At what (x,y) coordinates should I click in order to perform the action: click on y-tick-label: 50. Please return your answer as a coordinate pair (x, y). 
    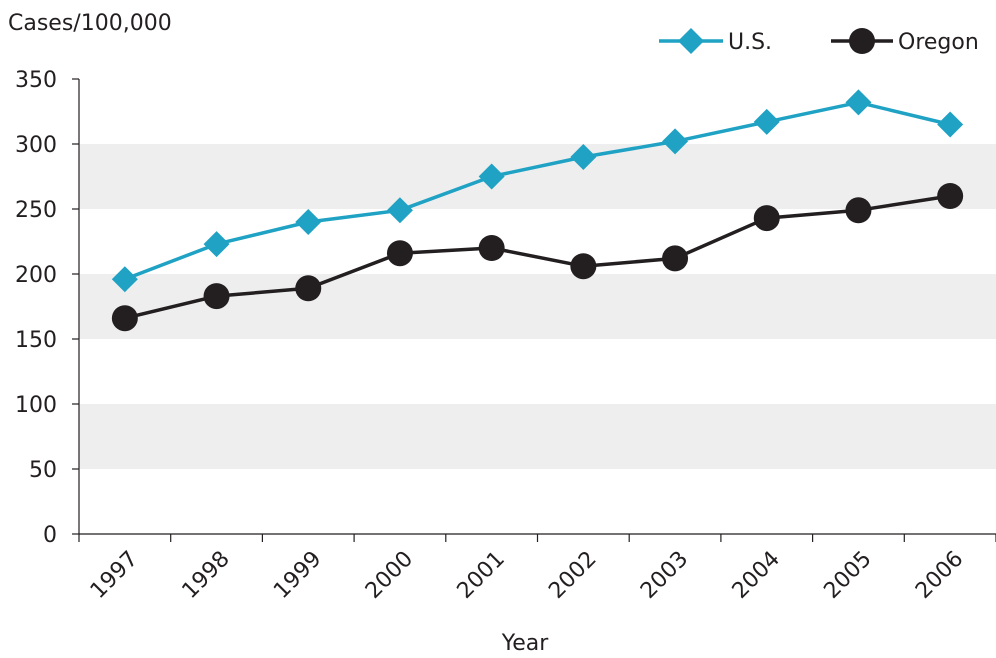
    Looking at the image, I should click on (43, 470).